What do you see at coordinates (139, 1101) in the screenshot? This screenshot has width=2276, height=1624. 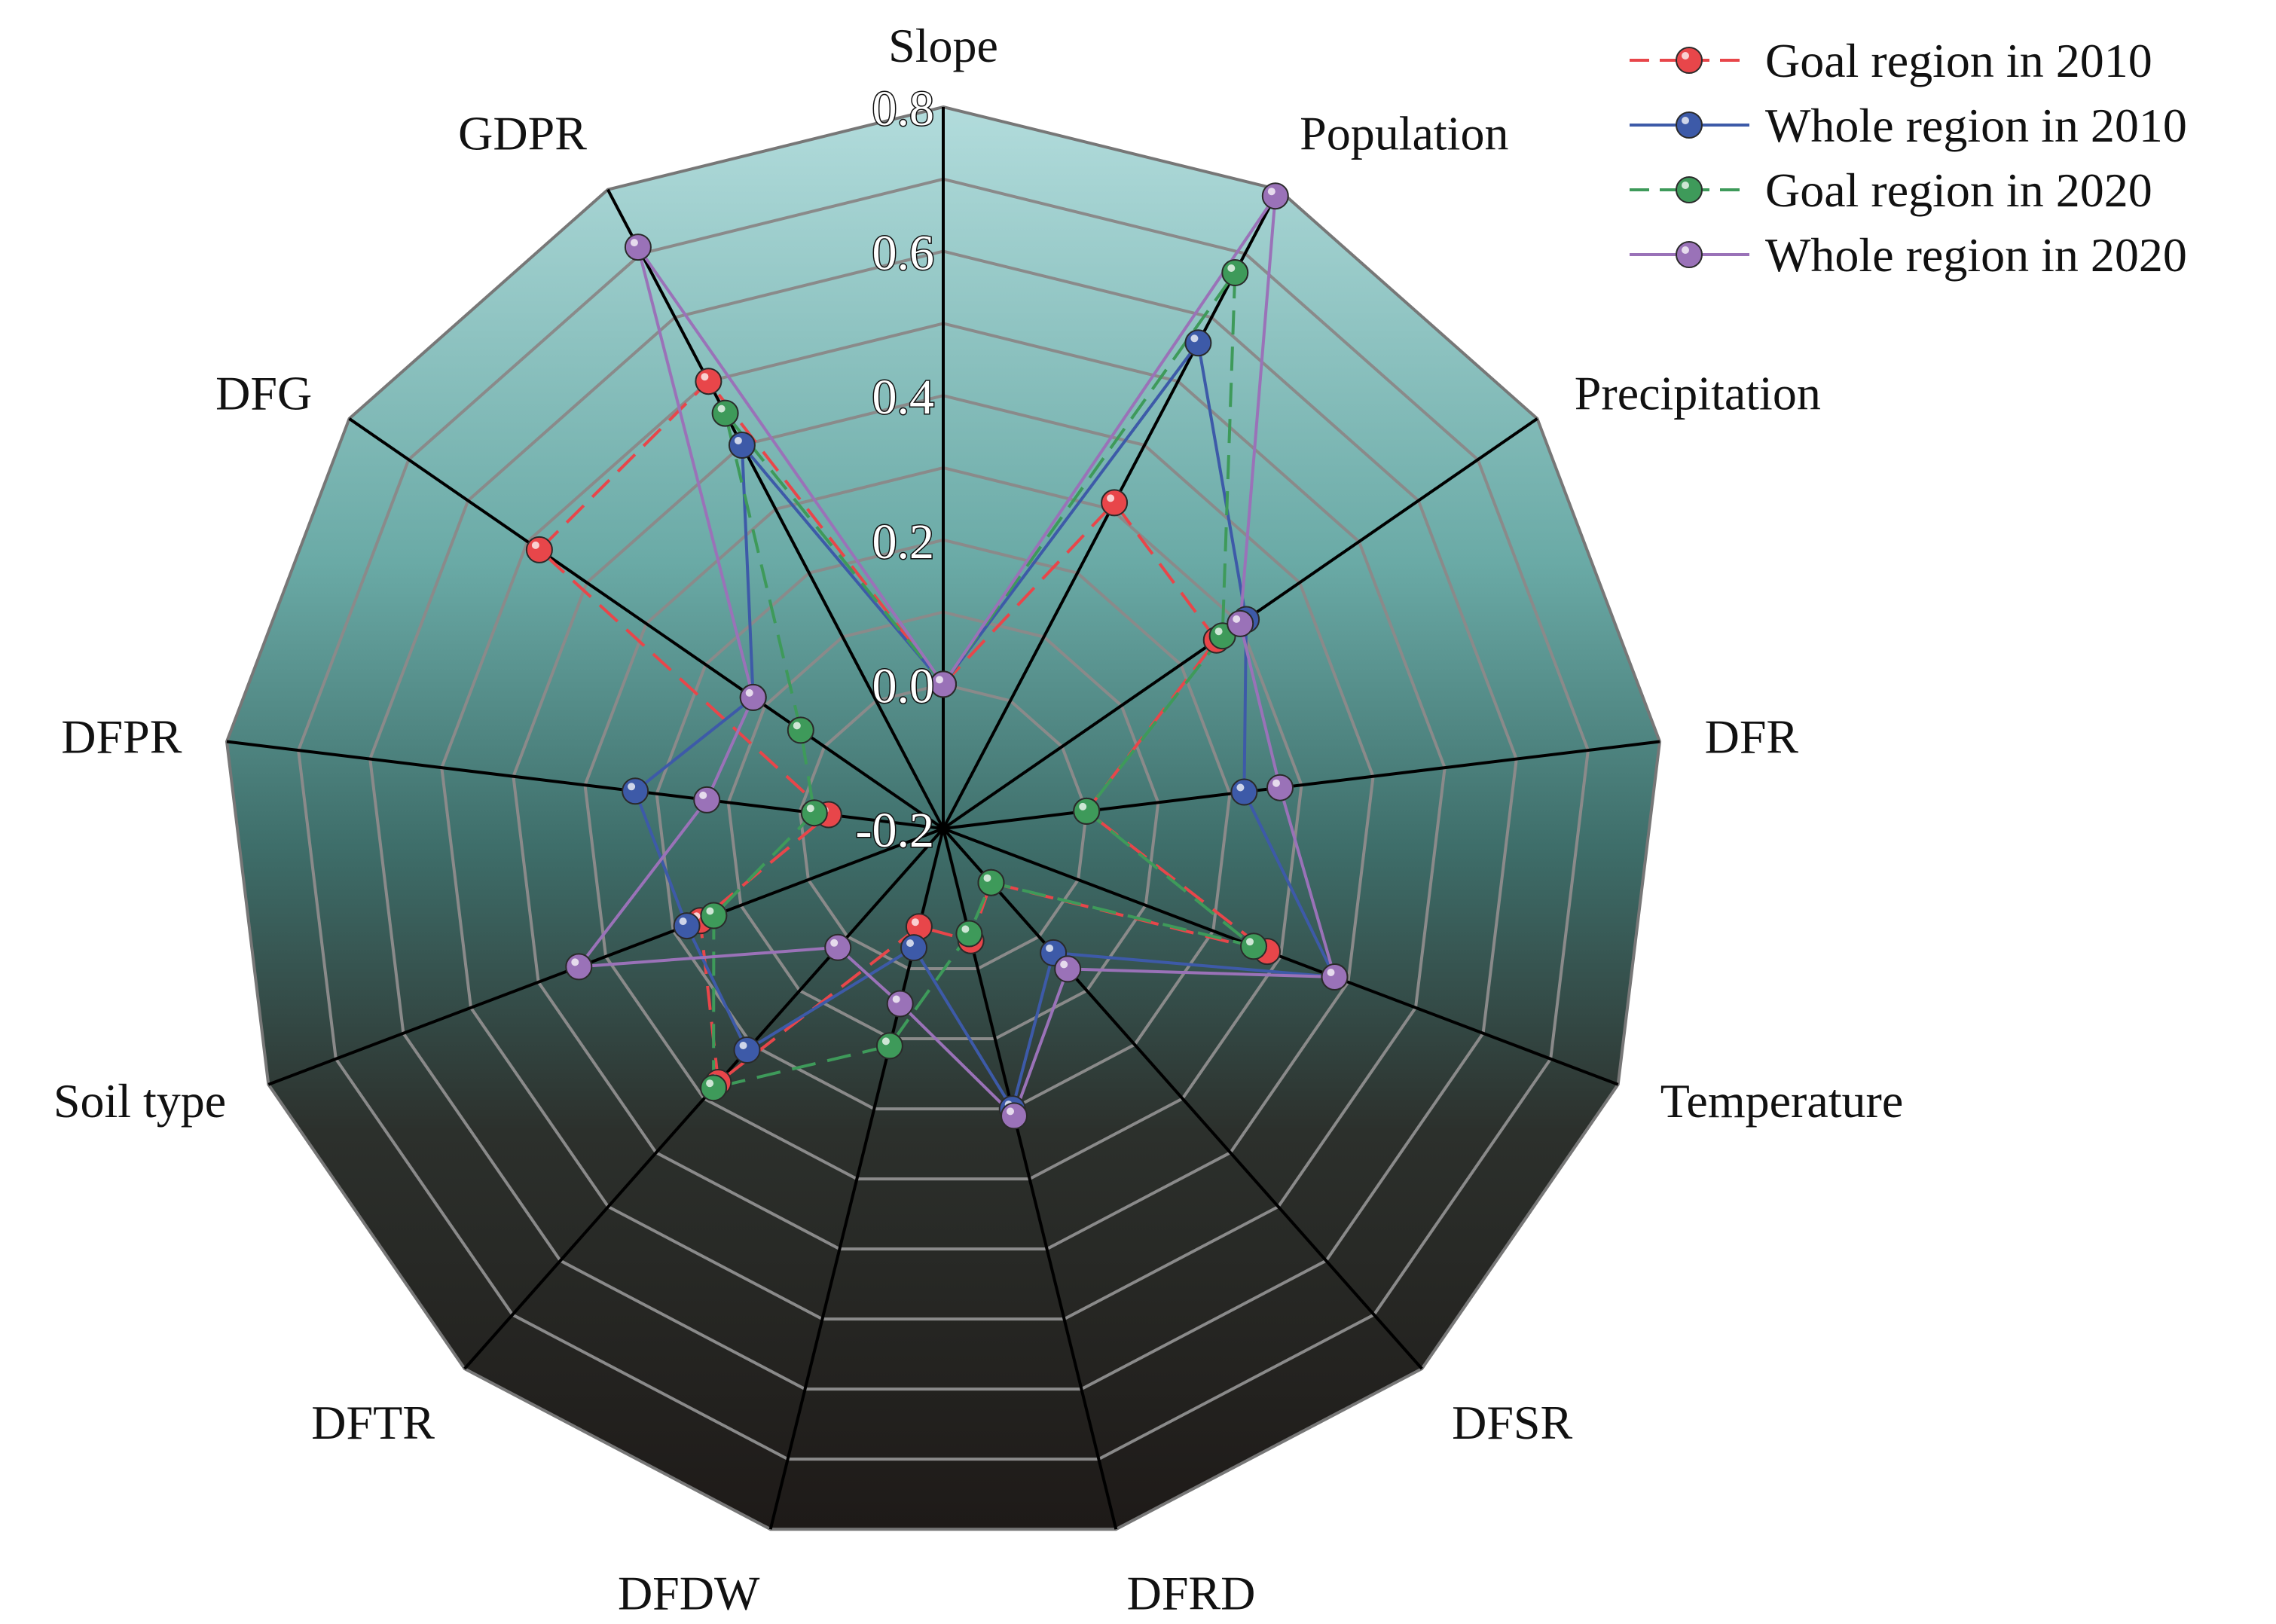 I see `axis-label: Soil type` at bounding box center [139, 1101].